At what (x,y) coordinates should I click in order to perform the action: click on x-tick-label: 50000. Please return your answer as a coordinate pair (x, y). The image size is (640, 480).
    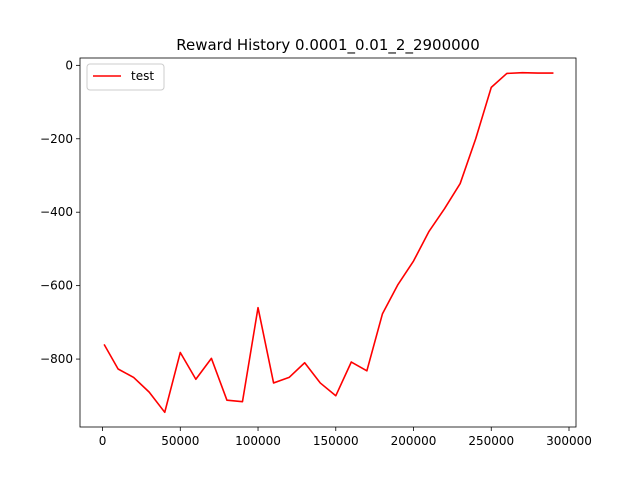
    Looking at the image, I should click on (180, 441).